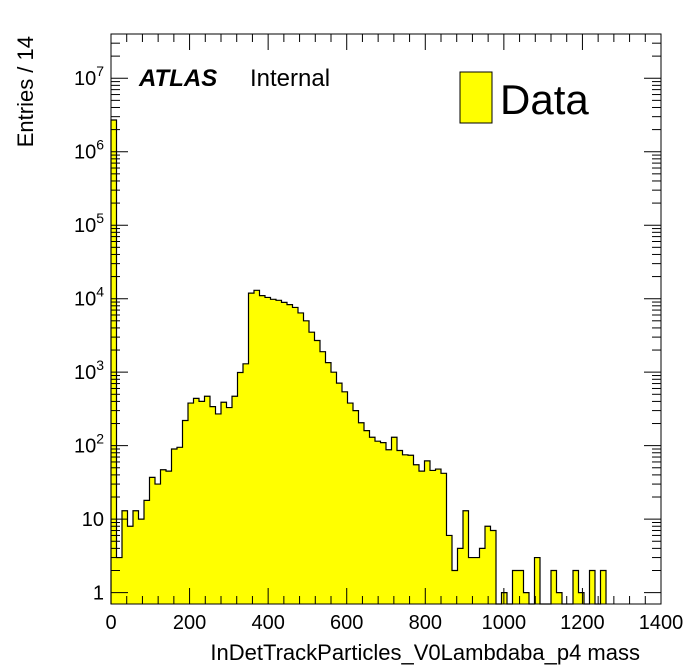 This screenshot has height=672, width=696. I want to click on x-tick-label: 1000, so click(504, 623).